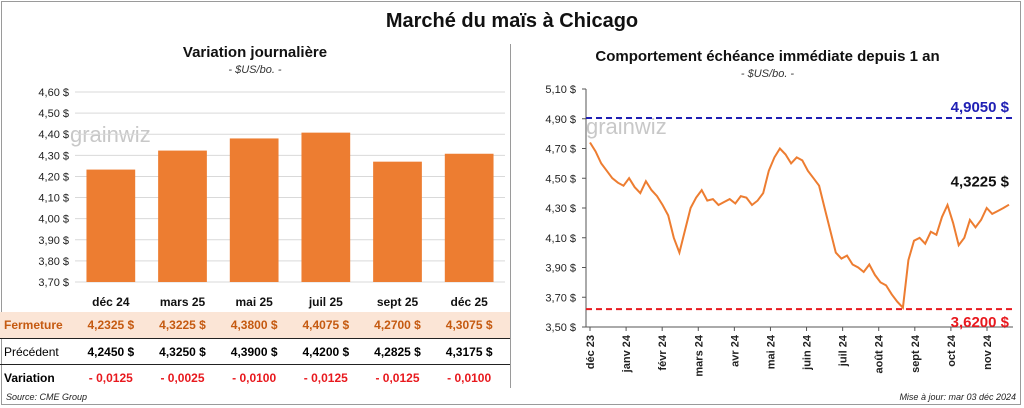 This screenshot has height=408, width=1024. What do you see at coordinates (957, 397) in the screenshot?
I see `update-note: Mise à jour: mar 03 déc 2024` at bounding box center [957, 397].